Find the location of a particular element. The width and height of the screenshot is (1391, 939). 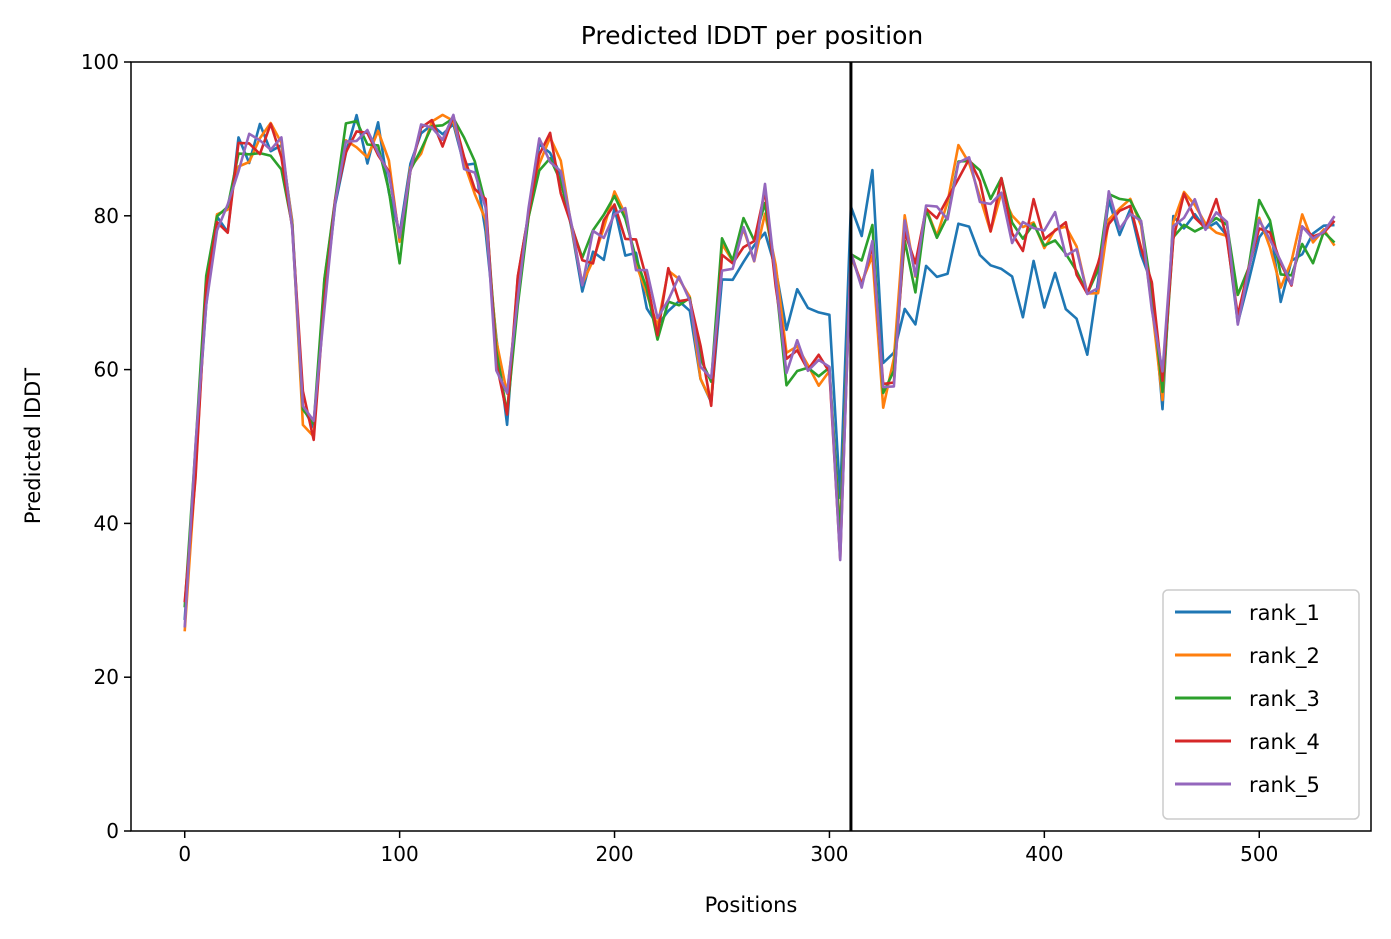

legend: rank_1 rank_2 rank_3 rank_4 rank_5 is located at coordinates (1261, 704).